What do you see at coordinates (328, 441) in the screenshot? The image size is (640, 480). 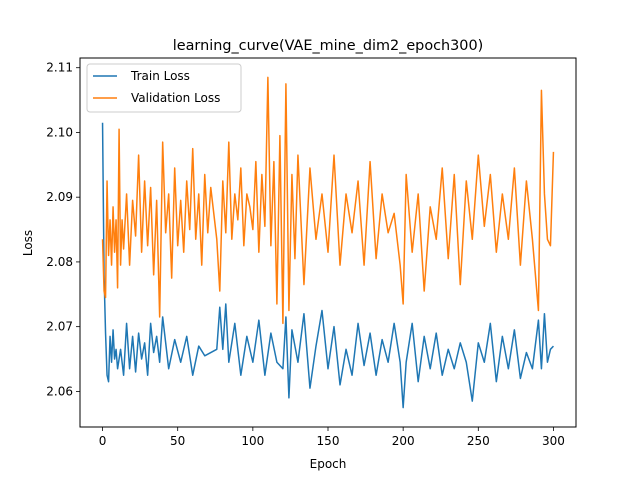 I see `x-tick-label: 150` at bounding box center [328, 441].